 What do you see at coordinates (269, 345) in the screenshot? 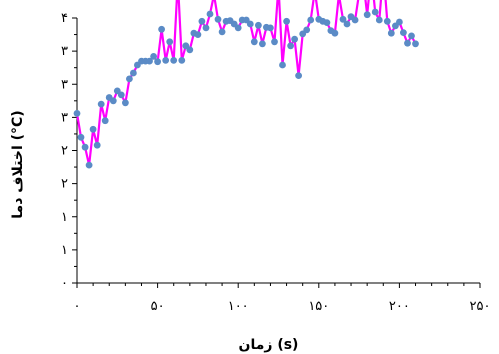
I see `x-axis-title: زمان (s)` at bounding box center [269, 345].